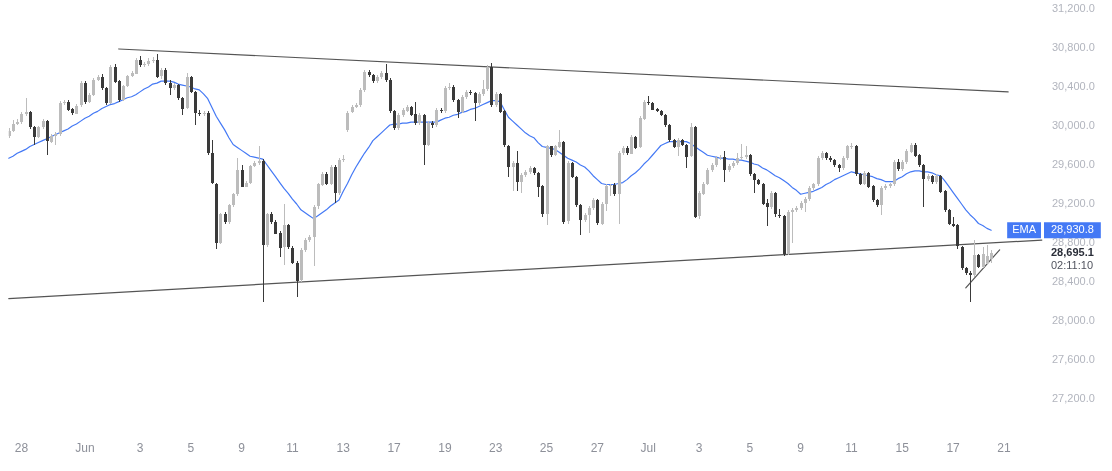  What do you see at coordinates (1073, 242) in the screenshot?
I see `y-tick-label: 28,800.0` at bounding box center [1073, 242].